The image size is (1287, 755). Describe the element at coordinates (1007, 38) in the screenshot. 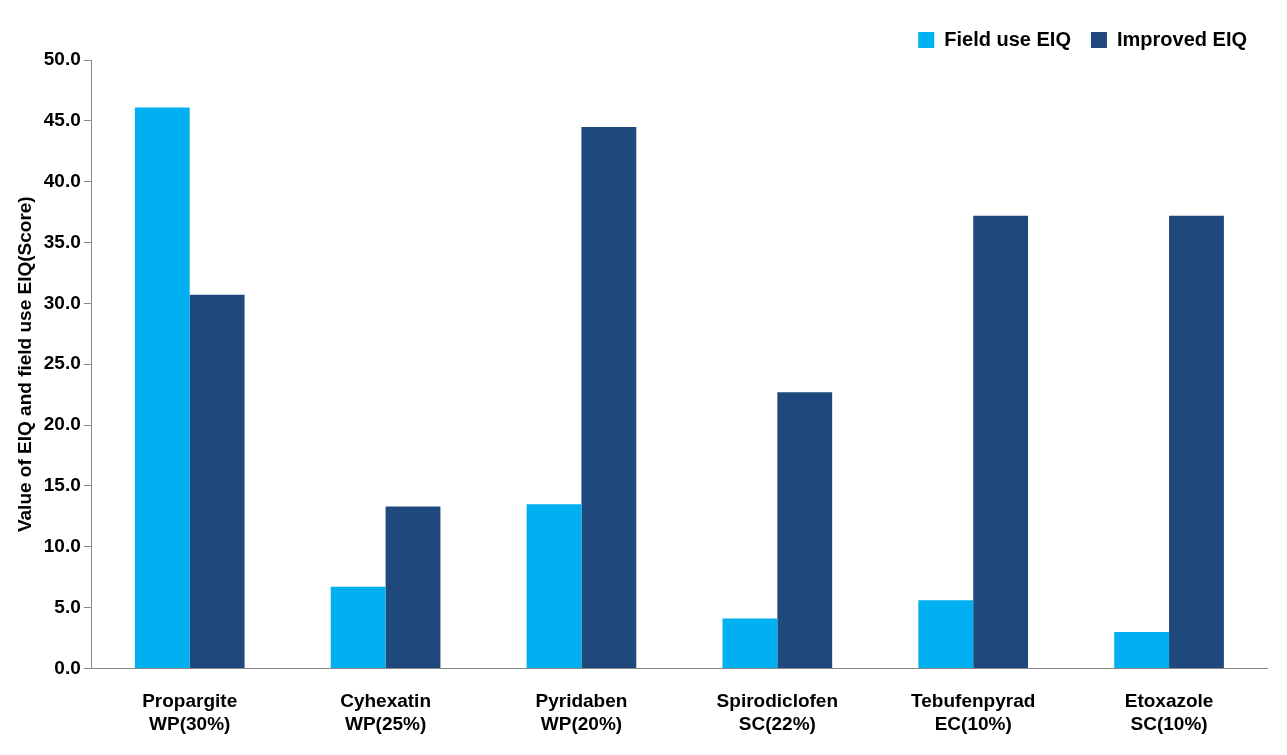

I see `legend-label: Field use EIQ` at that location.